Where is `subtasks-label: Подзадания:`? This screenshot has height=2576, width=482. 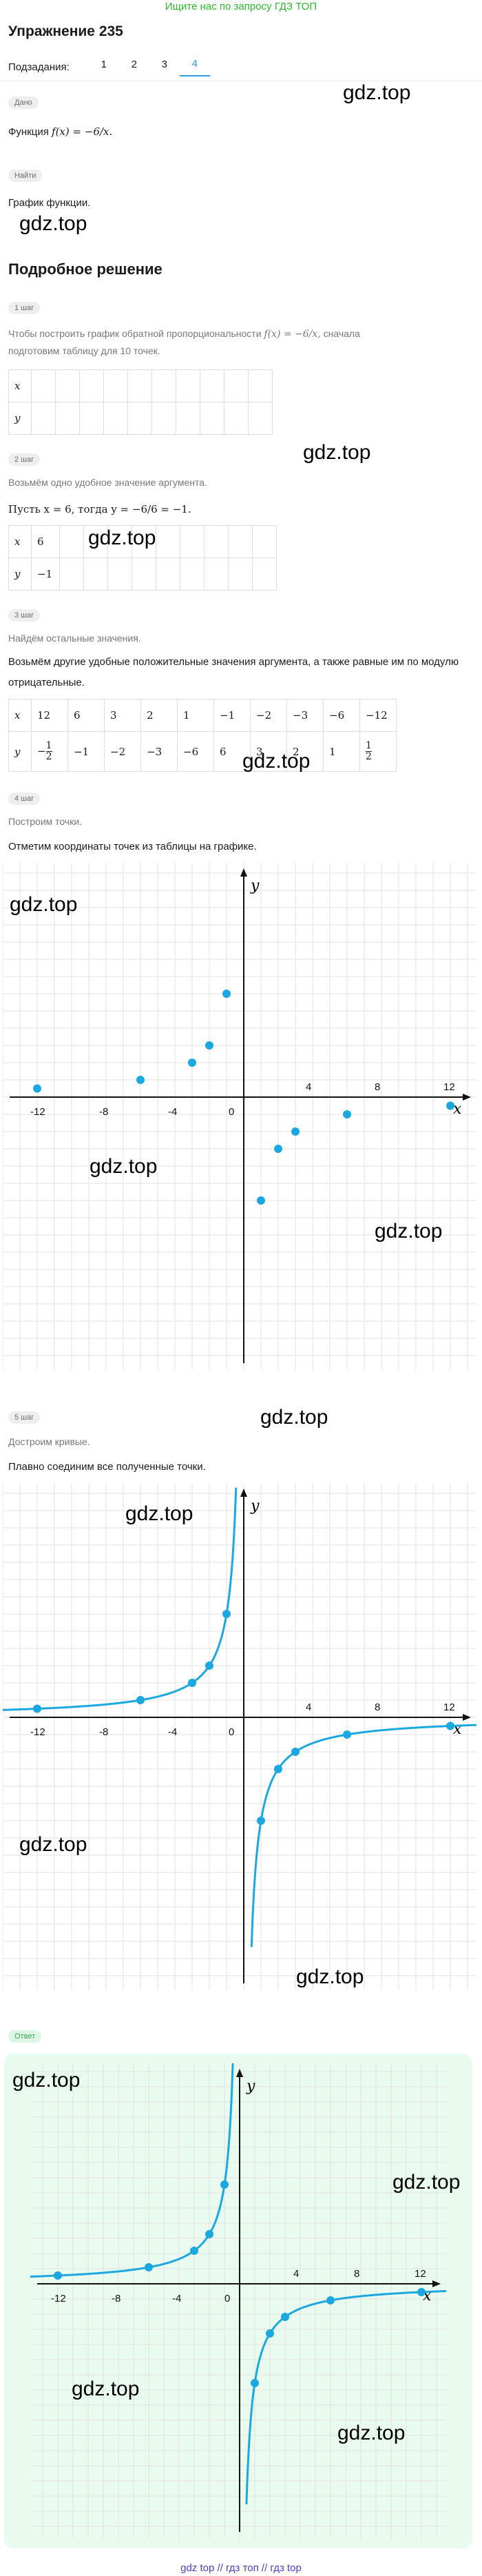 subtasks-label: Подзадания: is located at coordinates (39, 67).